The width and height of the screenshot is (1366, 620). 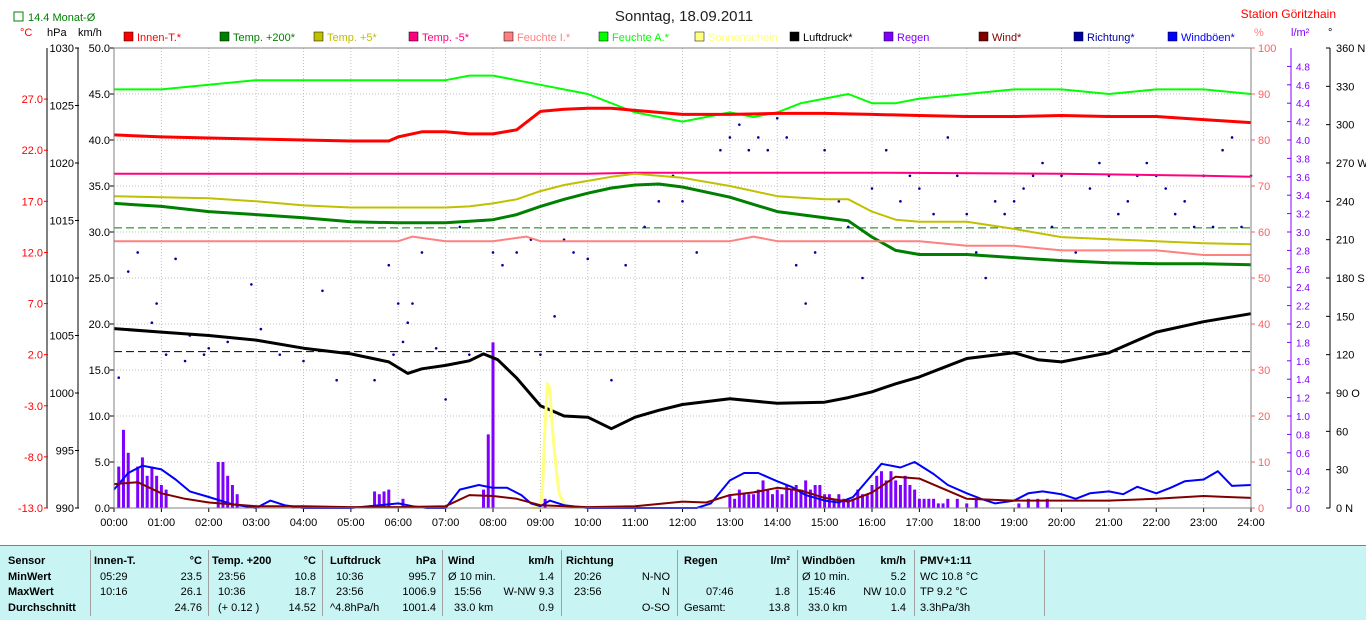 What do you see at coordinates (188, 607) in the screenshot?
I see `stats-innen-avg-value: 24.76` at bounding box center [188, 607].